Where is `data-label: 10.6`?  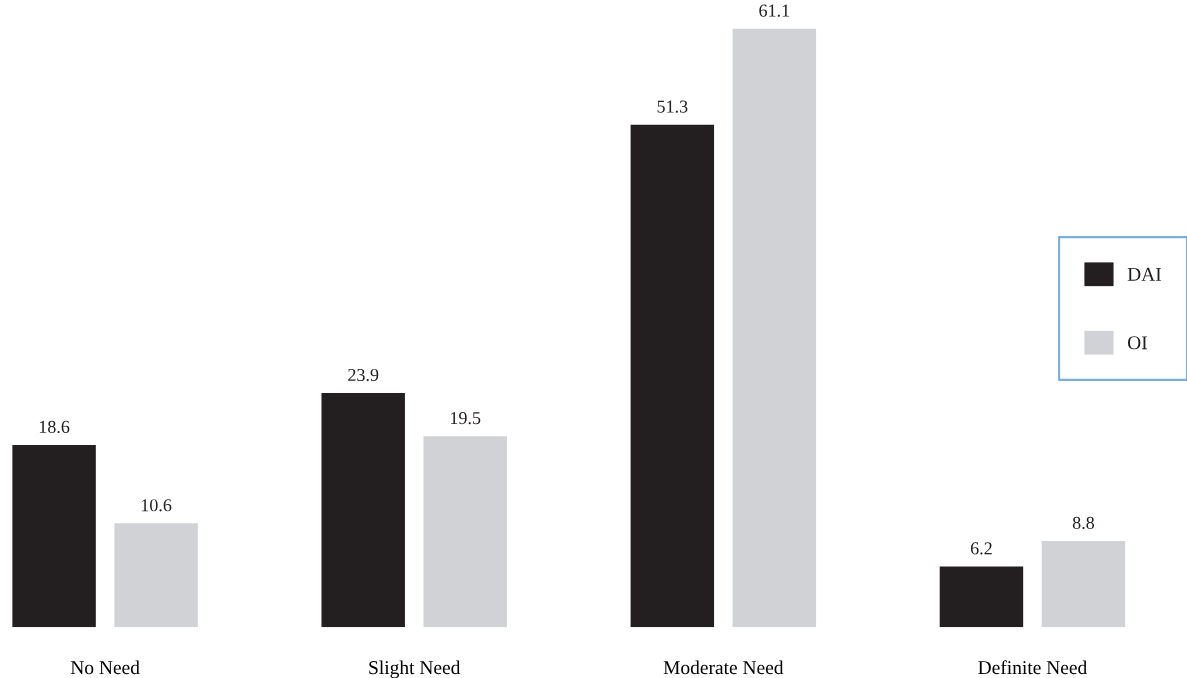
data-label: 10.6 is located at coordinates (156, 505).